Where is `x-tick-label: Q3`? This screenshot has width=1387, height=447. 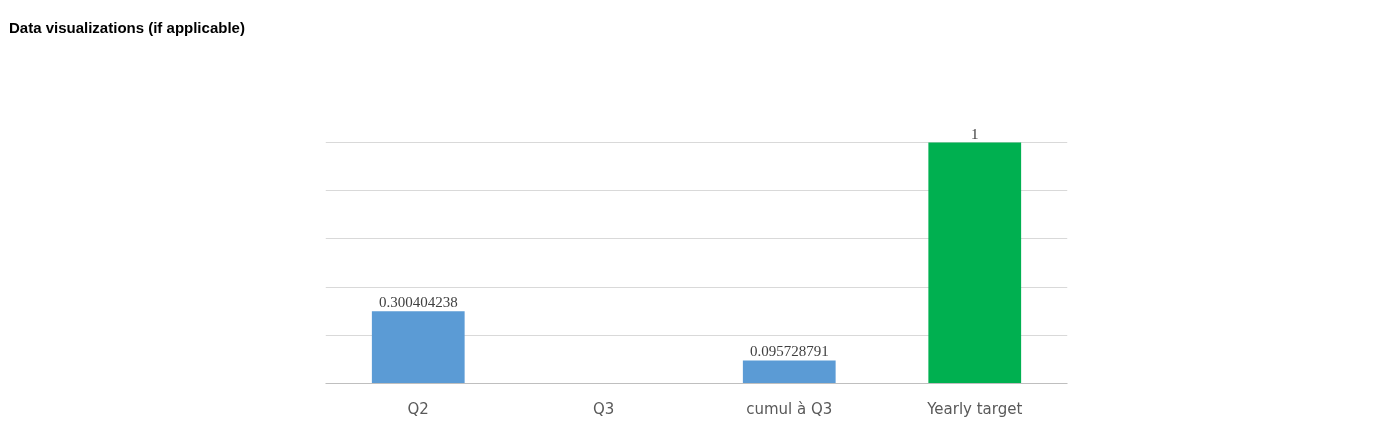 x-tick-label: Q3 is located at coordinates (604, 408).